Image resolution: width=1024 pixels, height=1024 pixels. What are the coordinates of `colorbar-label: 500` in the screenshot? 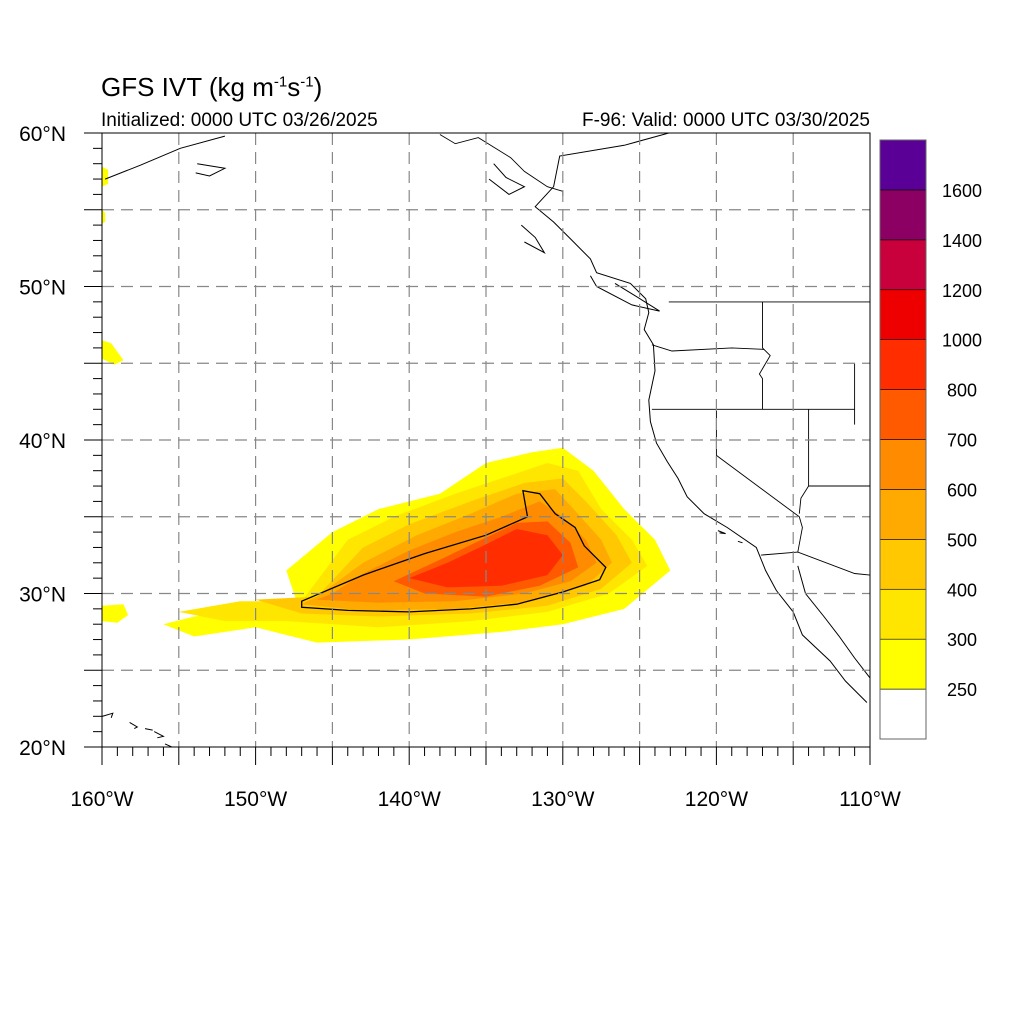 It's located at (962, 540).